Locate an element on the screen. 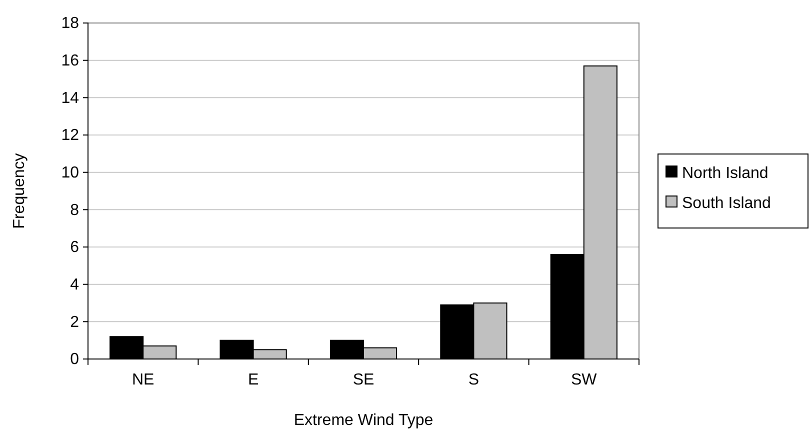 This screenshot has width=811, height=445. x-tick-label: E is located at coordinates (253, 379).